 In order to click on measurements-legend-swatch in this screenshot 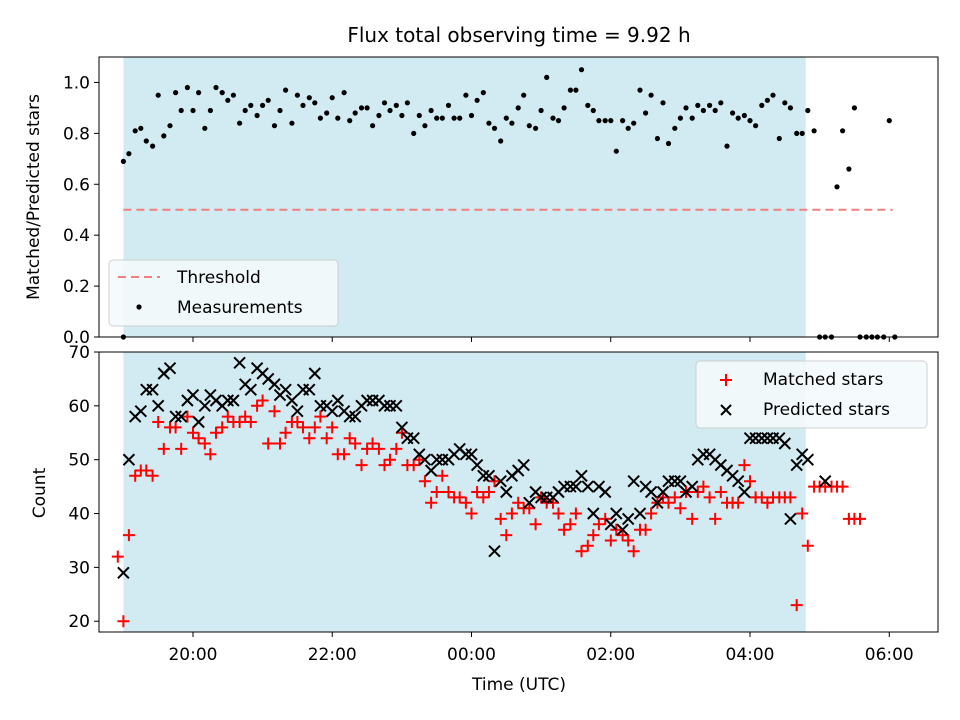, I will do `click(139, 307)`.